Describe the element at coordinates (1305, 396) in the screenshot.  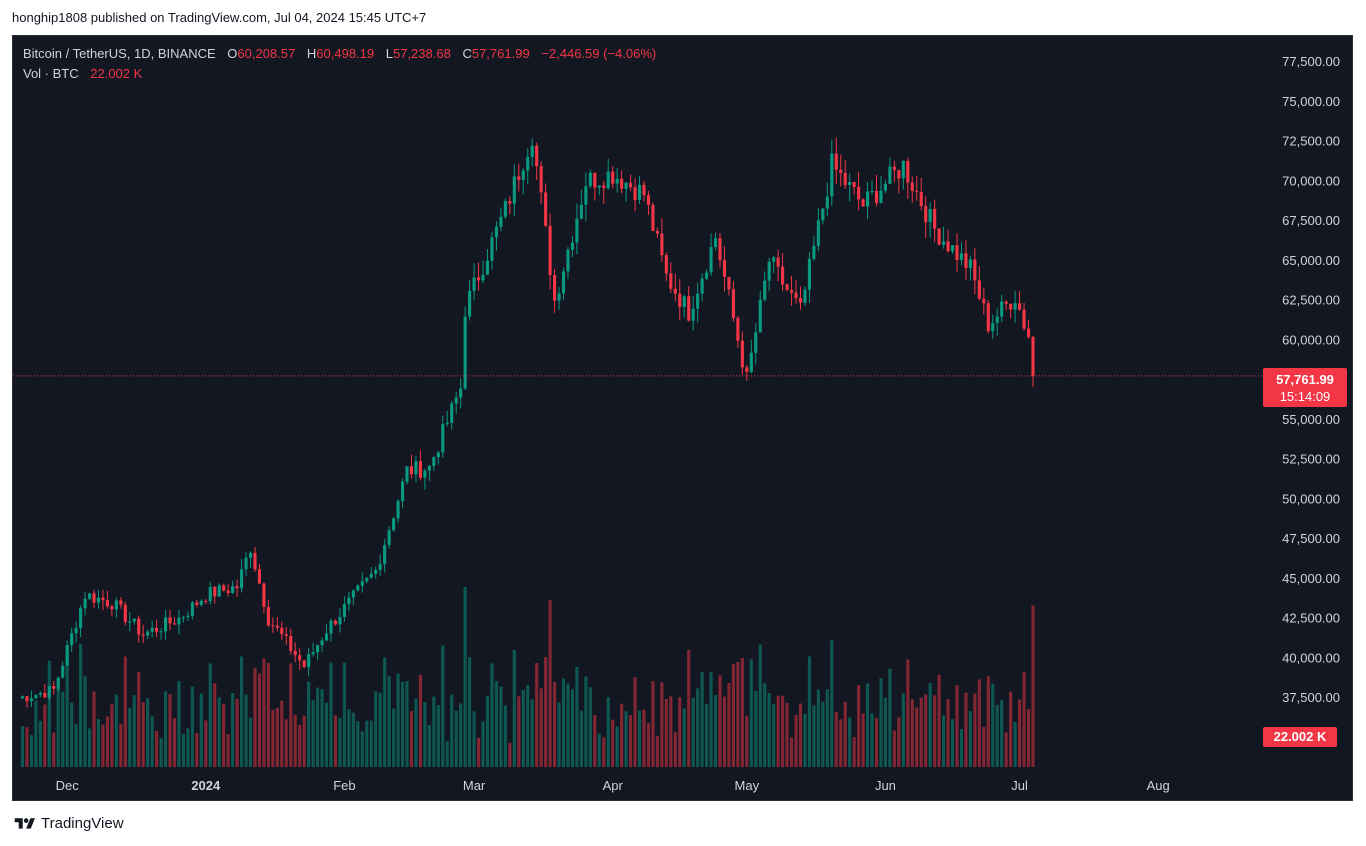
I see `bar-countdown: 15:14:09` at that location.